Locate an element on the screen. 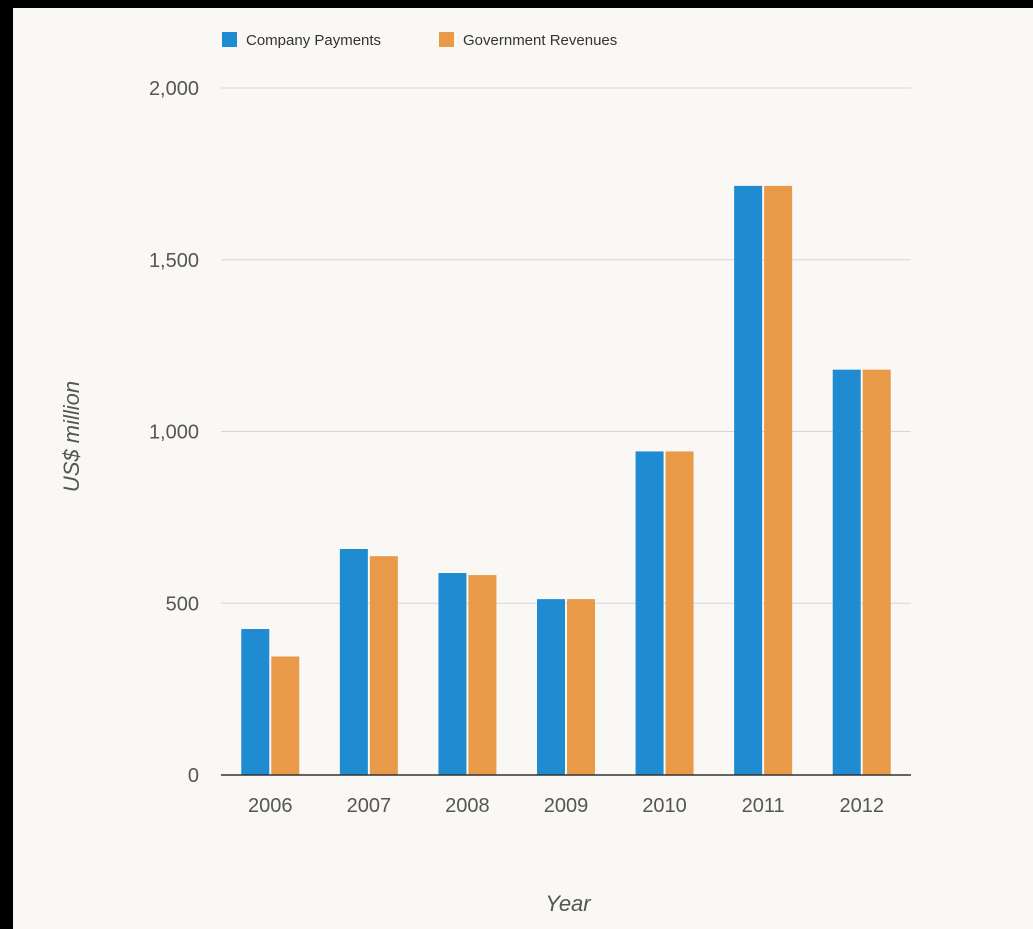 The height and width of the screenshot is (929, 1033). y-tick-label: 0 is located at coordinates (193, 776).